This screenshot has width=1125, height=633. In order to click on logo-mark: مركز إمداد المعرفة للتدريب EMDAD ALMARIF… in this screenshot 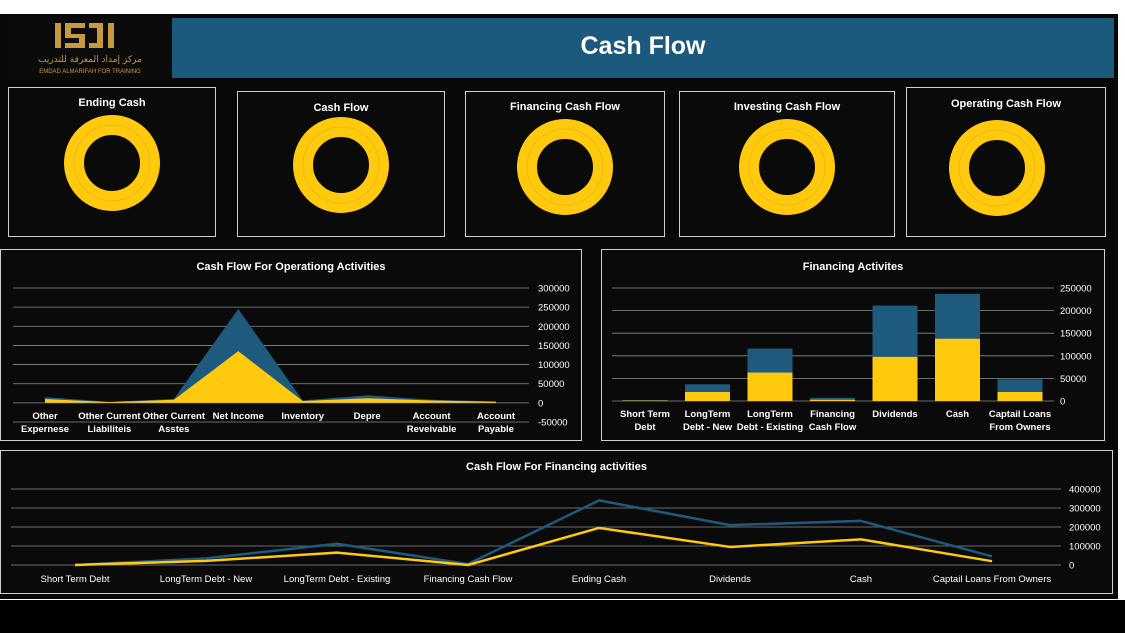, I will do `click(90, 49)`.